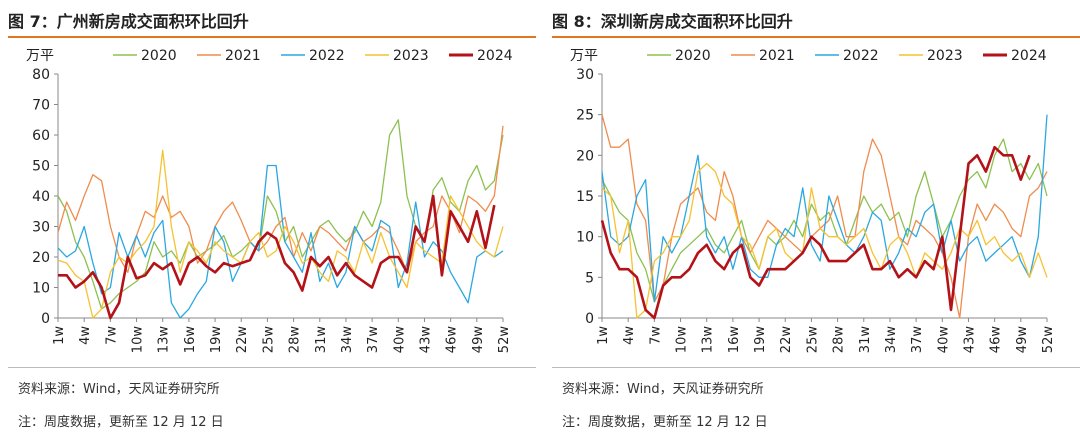 The image size is (1080, 437). Describe the element at coordinates (672, 21) in the screenshot. I see `chart-title: 图 8：深圳新房成交面积环比回升` at that location.